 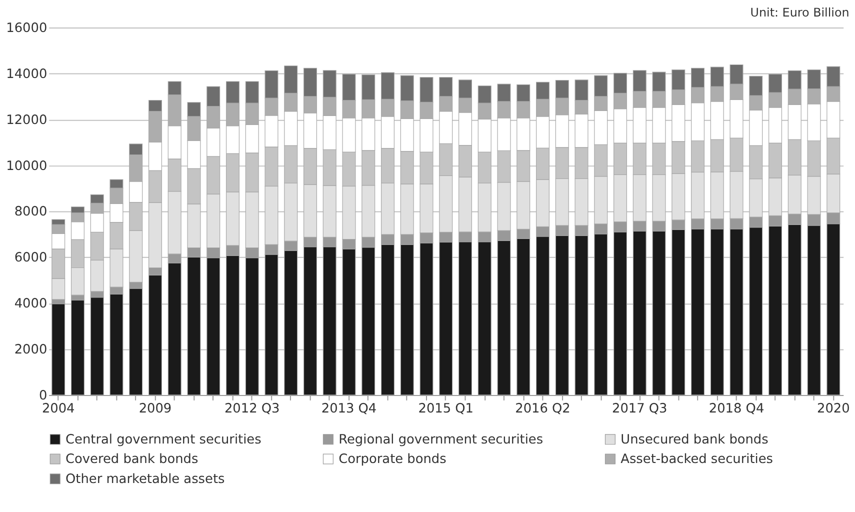 What do you see at coordinates (640, 408) in the screenshot?
I see `x-tick-label: 2017 Q3` at bounding box center [640, 408].